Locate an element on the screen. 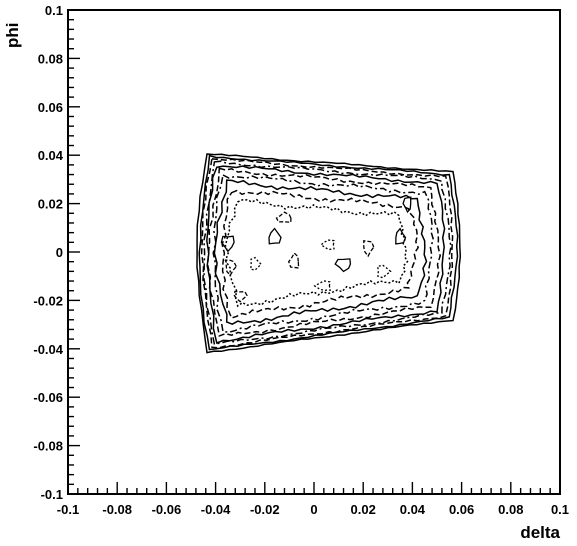 The image size is (577, 546). y-tick-label: -0.02 is located at coordinates (48, 300).